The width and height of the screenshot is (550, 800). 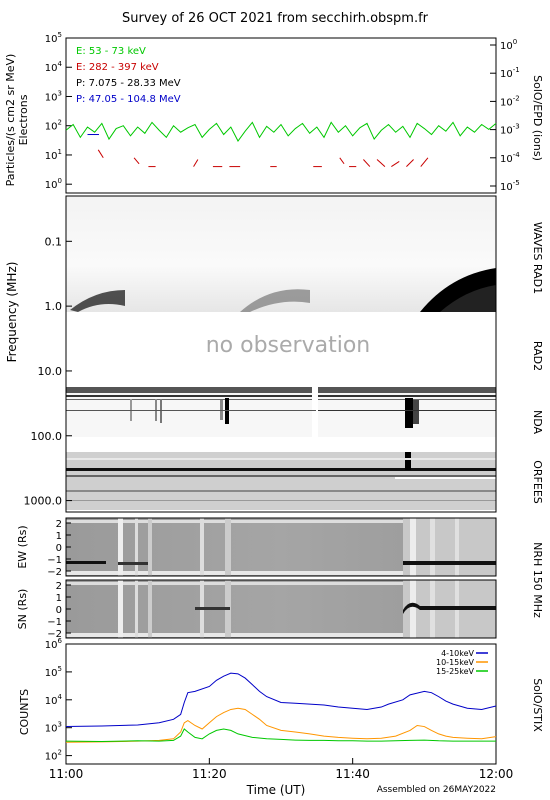 I want to click on radio-tick-label-2: 10.0, so click(x=50, y=371).